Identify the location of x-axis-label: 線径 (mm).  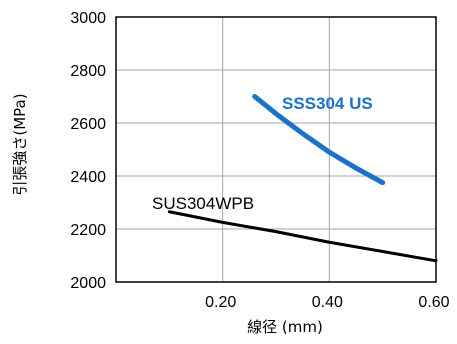
(285, 327).